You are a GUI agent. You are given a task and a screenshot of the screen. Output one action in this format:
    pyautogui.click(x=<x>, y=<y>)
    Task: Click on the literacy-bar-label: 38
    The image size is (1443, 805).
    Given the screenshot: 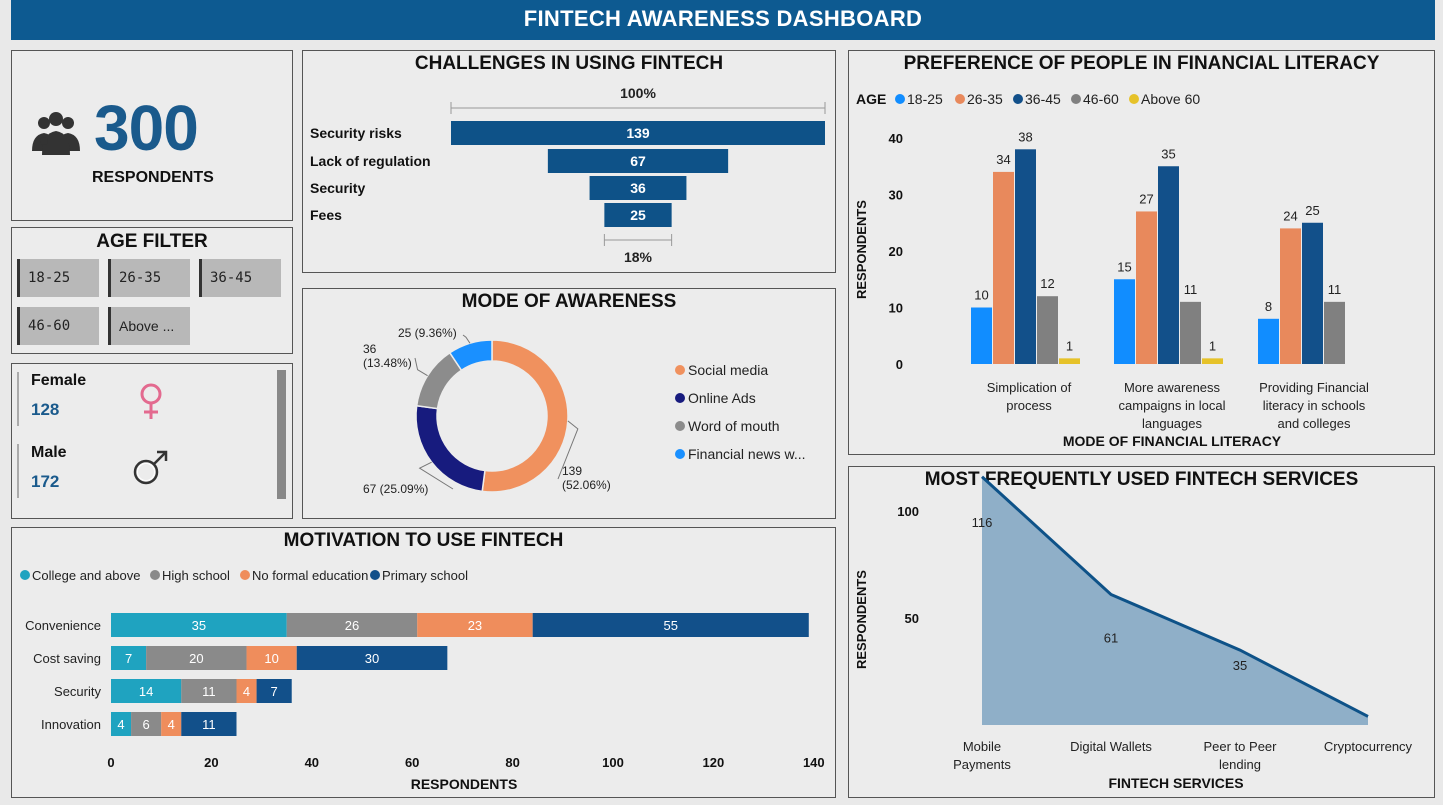 What is the action you would take?
    pyautogui.click(x=1025, y=136)
    